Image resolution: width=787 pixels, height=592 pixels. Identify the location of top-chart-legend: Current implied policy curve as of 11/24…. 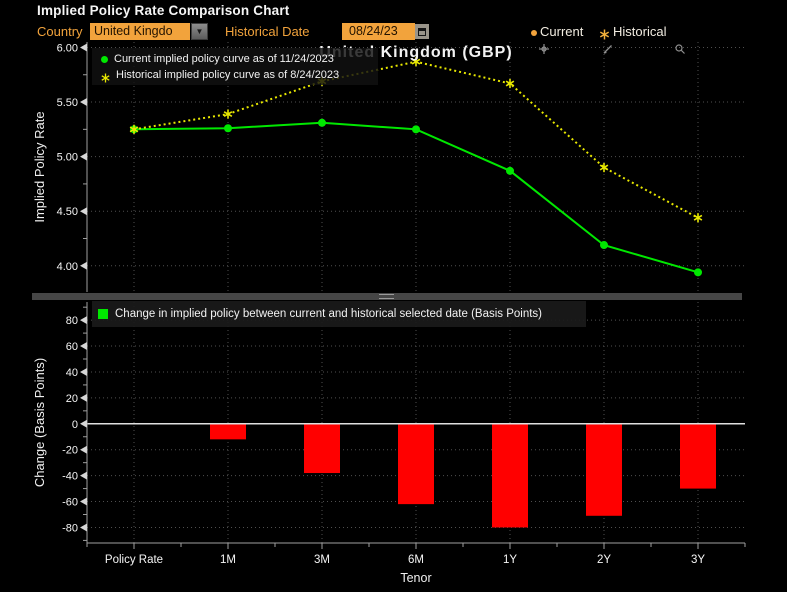
(235, 66).